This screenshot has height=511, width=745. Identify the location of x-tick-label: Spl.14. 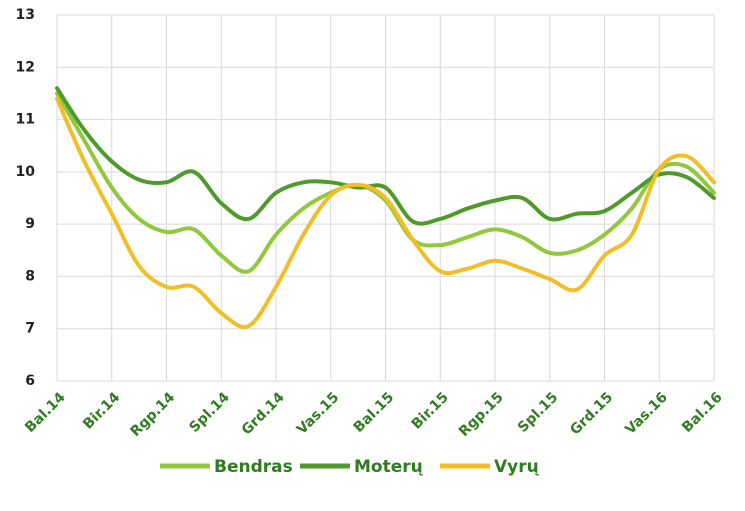
(209, 412).